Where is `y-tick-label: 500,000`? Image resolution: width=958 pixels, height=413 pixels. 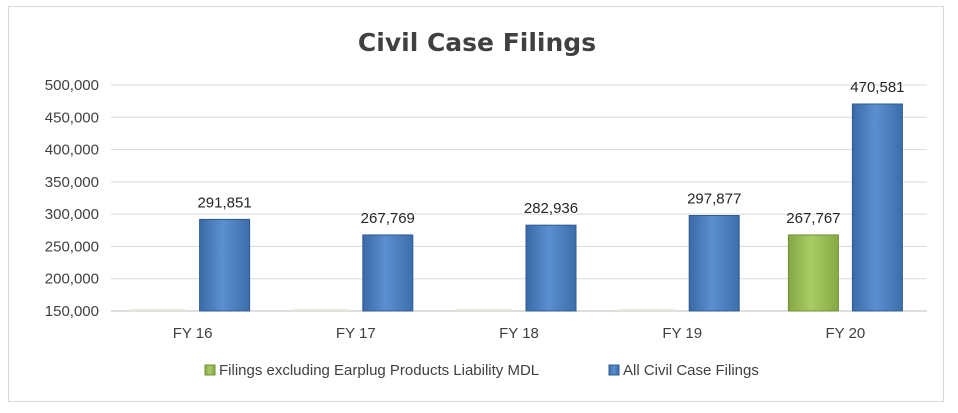 y-tick-label: 500,000 is located at coordinates (72, 85).